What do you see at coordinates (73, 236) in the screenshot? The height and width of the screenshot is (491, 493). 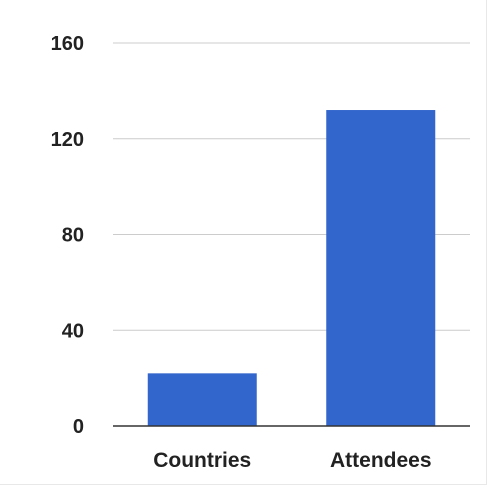 I see `y-tick-label: 80` at bounding box center [73, 236].